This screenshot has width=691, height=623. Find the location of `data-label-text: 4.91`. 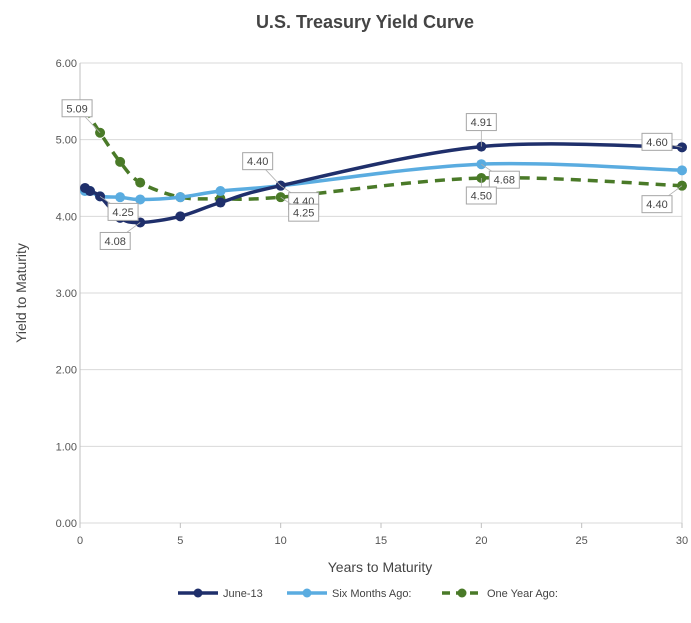

data-label-text: 4.91 is located at coordinates (481, 123).